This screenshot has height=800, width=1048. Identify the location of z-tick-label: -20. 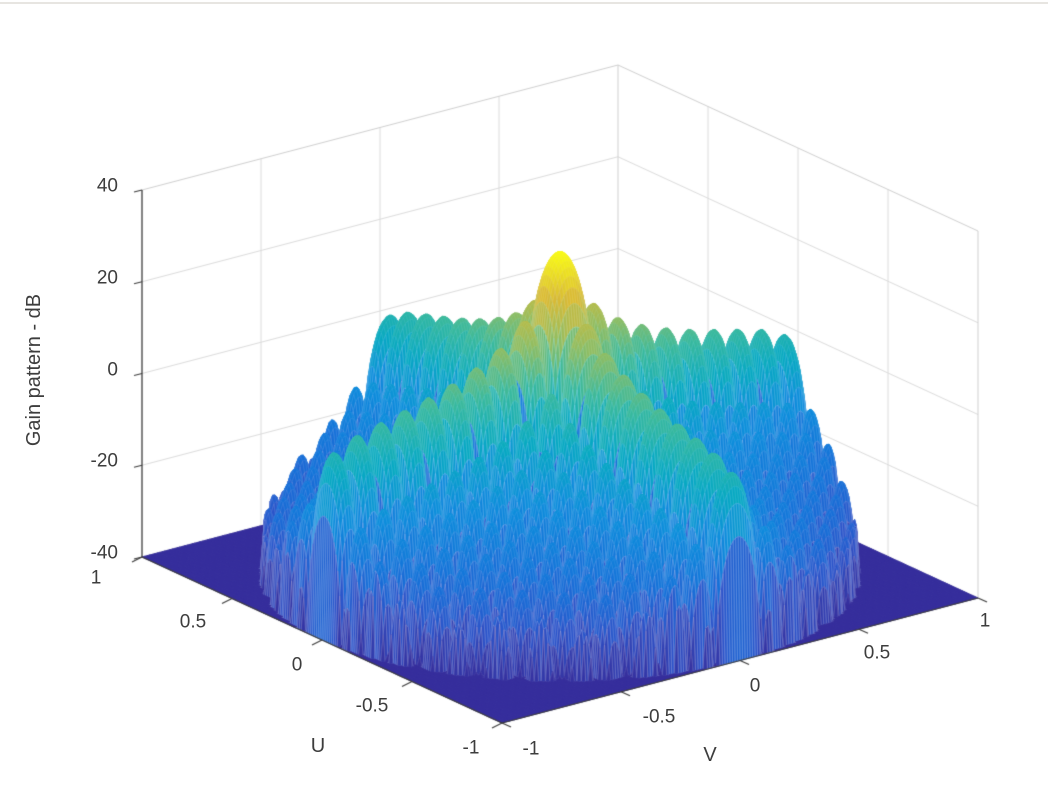
(104, 461).